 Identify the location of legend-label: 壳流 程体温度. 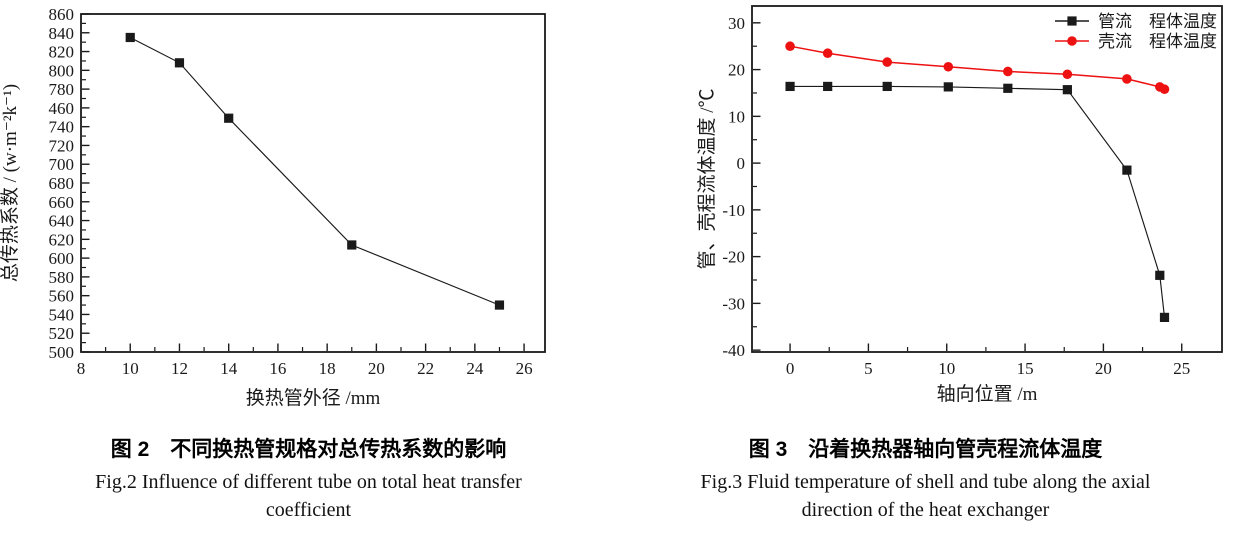
(1157, 41).